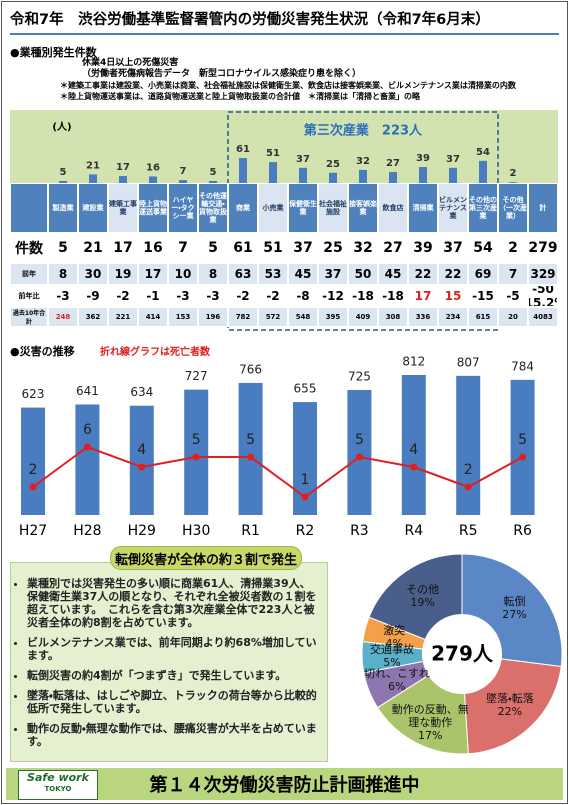 The width and height of the screenshot is (569, 805). I want to click on table-cell: 7, so click(513, 274).